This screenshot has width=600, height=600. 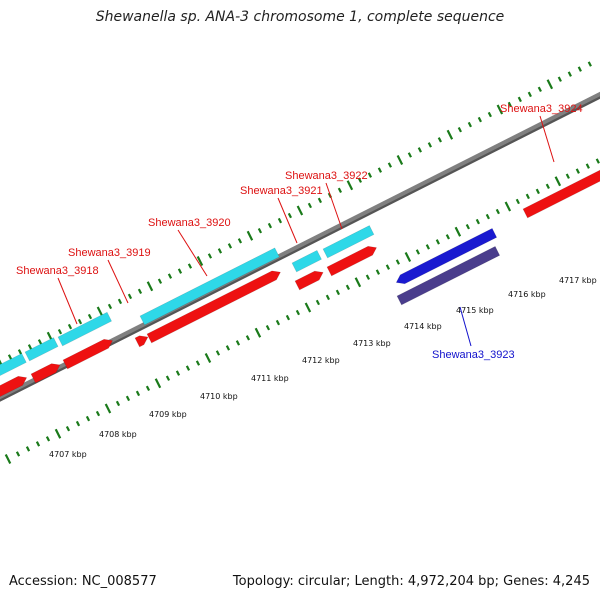 I want to click on ruler-label: 4714 kbp, so click(x=423, y=326).